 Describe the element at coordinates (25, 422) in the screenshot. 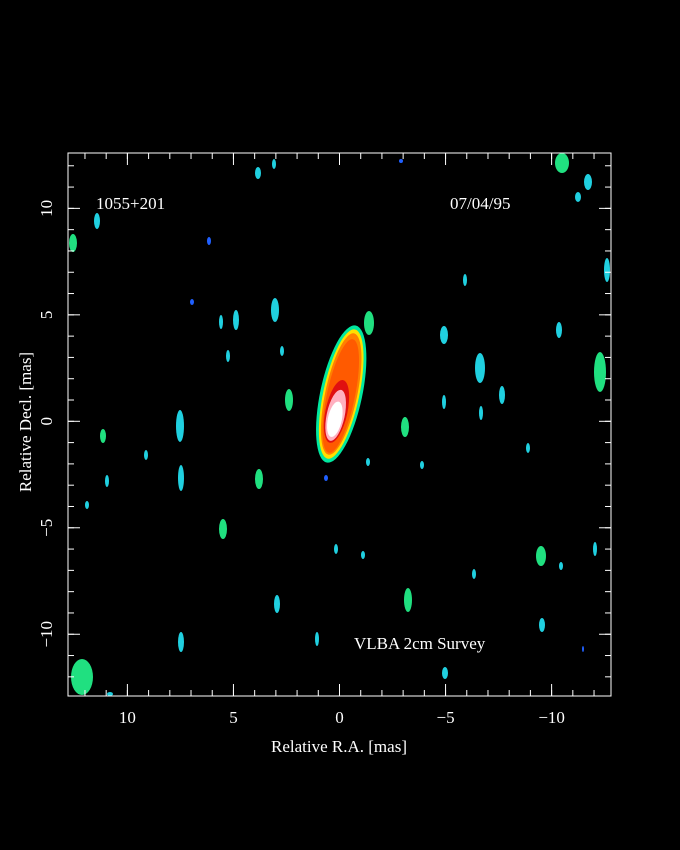

I see `y-axis-label: Relative Decl. [mas]` at that location.